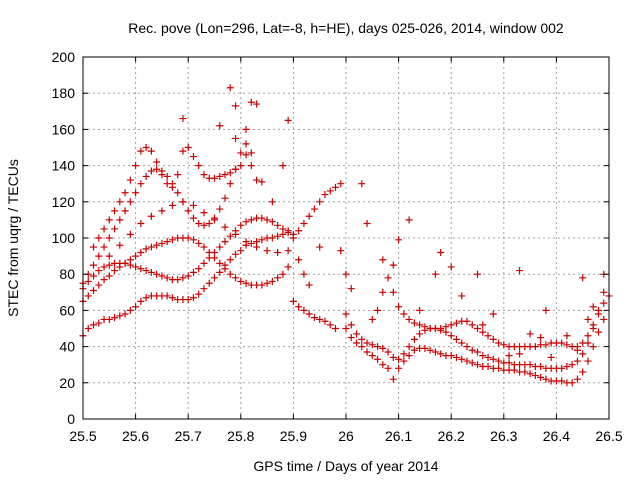  What do you see at coordinates (398, 436) in the screenshot?
I see `x-tick-label: 26.1` at bounding box center [398, 436].